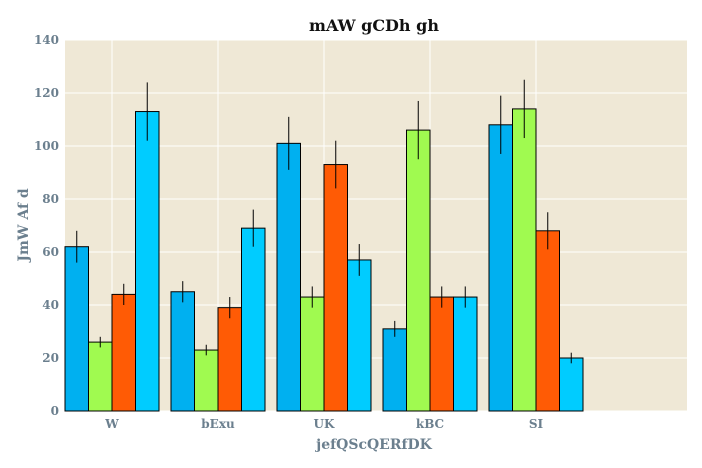 The width and height of the screenshot is (702, 468). Describe the element at coordinates (50, 199) in the screenshot. I see `y-tick-label: 80` at that location.